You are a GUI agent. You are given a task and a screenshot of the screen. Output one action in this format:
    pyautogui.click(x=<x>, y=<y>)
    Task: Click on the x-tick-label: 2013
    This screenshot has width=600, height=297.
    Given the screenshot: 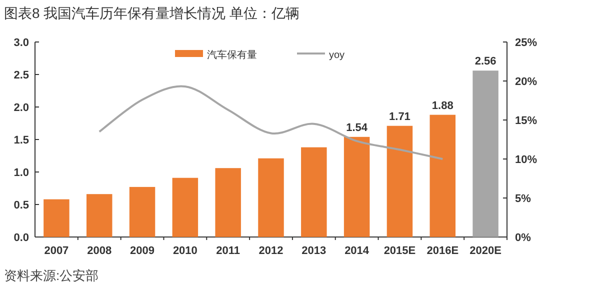 What is the action you would take?
    pyautogui.click(x=314, y=251)
    